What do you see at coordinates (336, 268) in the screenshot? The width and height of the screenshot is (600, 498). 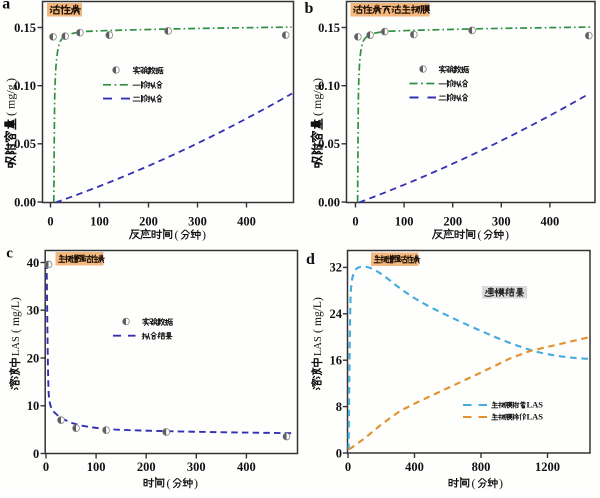 I see `svg-text: 32` at bounding box center [336, 268].